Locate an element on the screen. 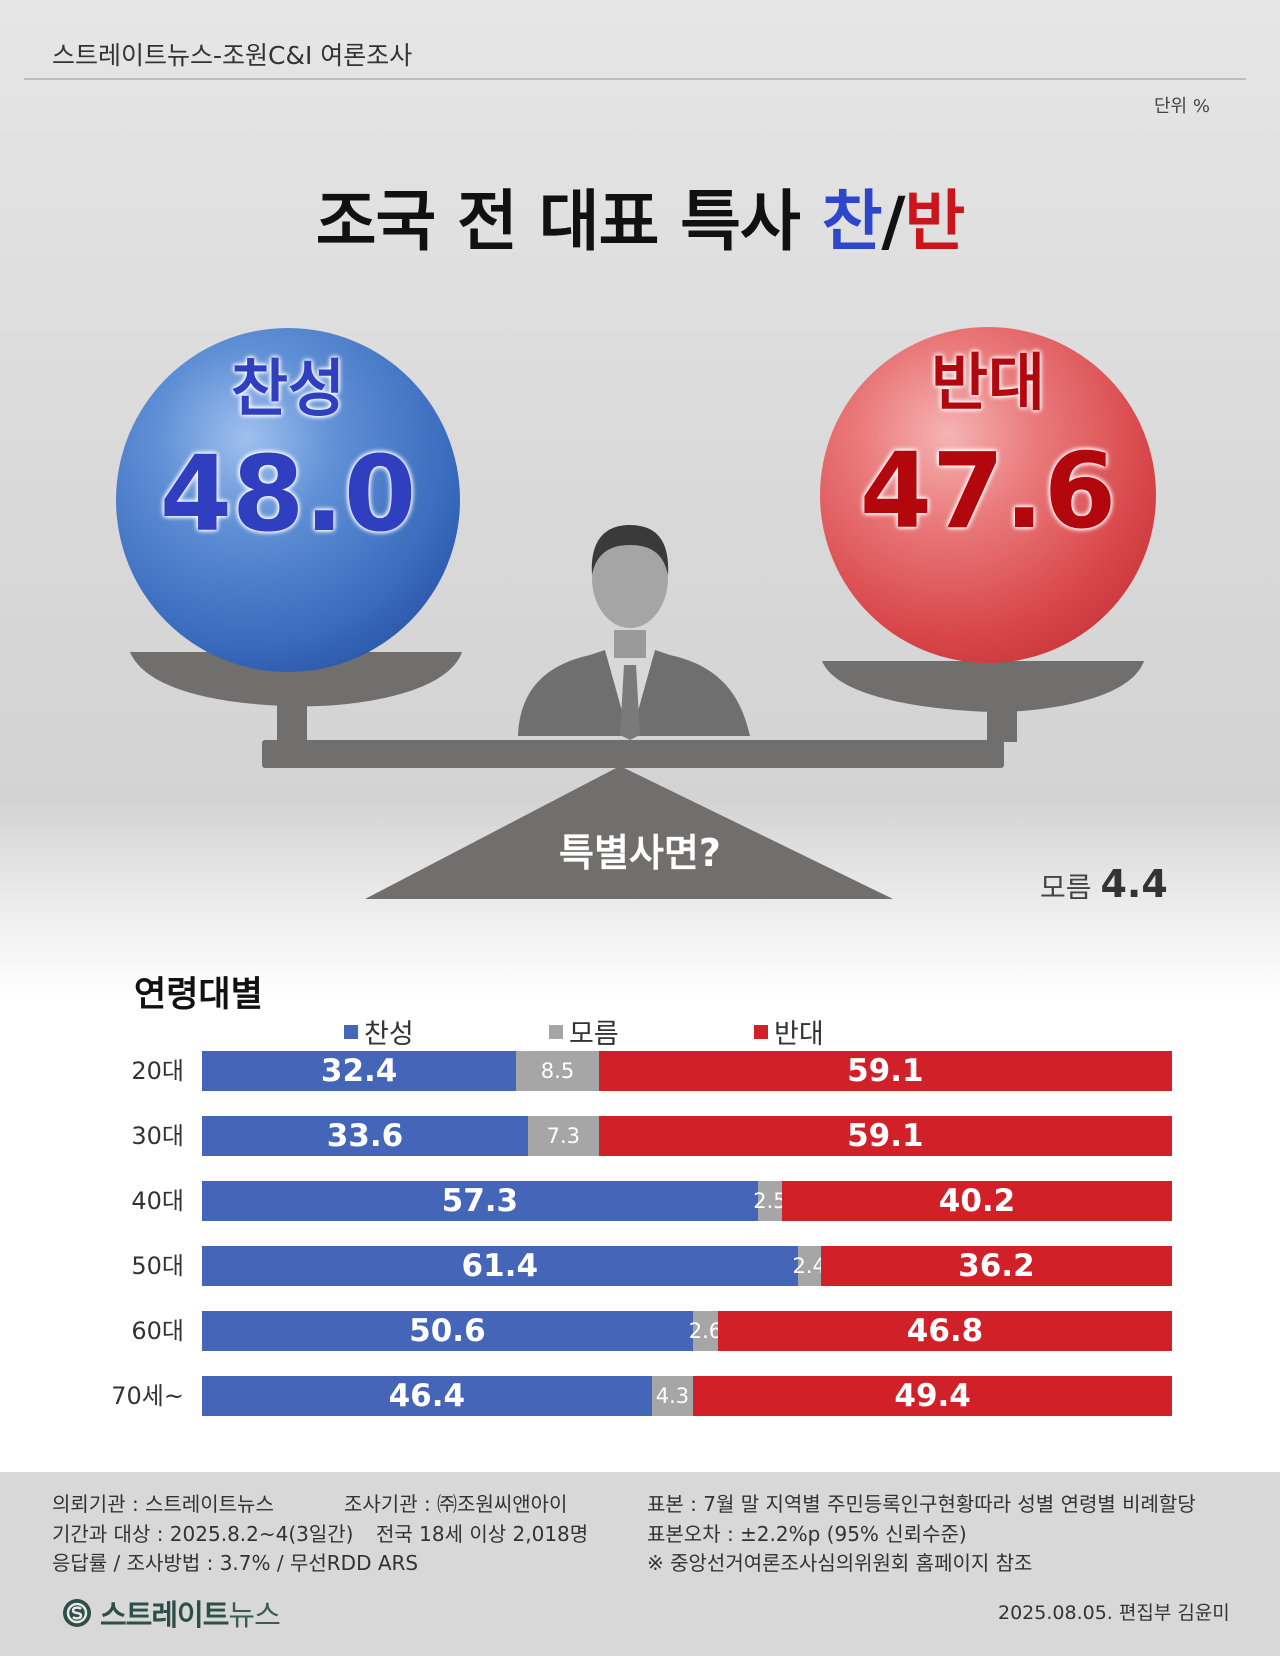  bar-segment-pro: 50.6 is located at coordinates (447, 1331).